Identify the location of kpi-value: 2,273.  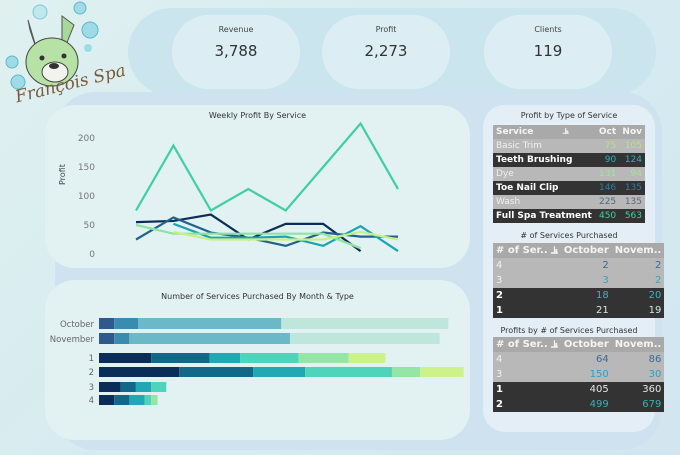
(386, 51).